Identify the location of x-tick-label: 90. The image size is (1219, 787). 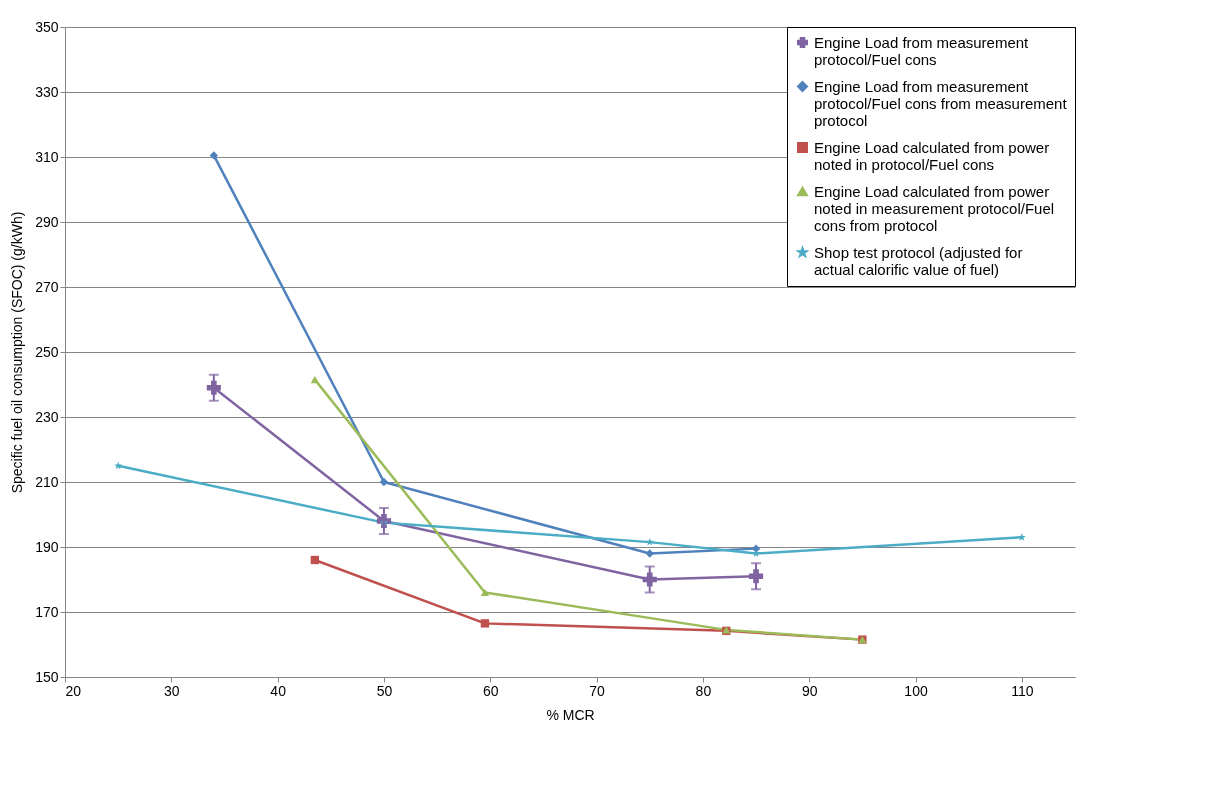
(809, 690).